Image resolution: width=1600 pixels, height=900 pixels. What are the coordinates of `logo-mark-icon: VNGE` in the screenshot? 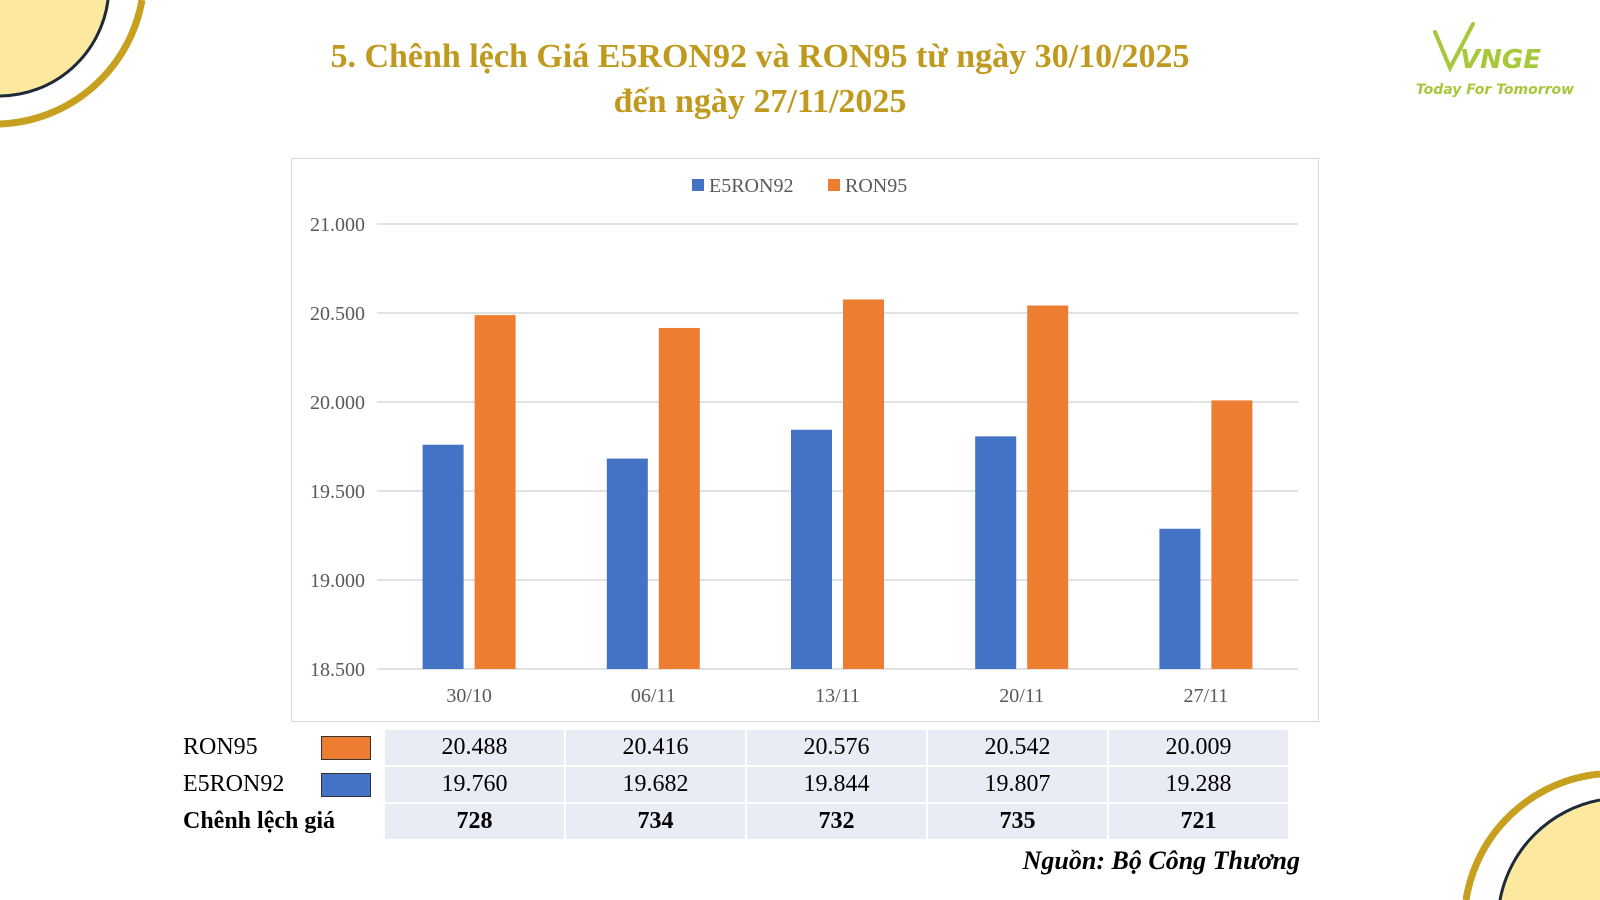 It's located at (1487, 48).